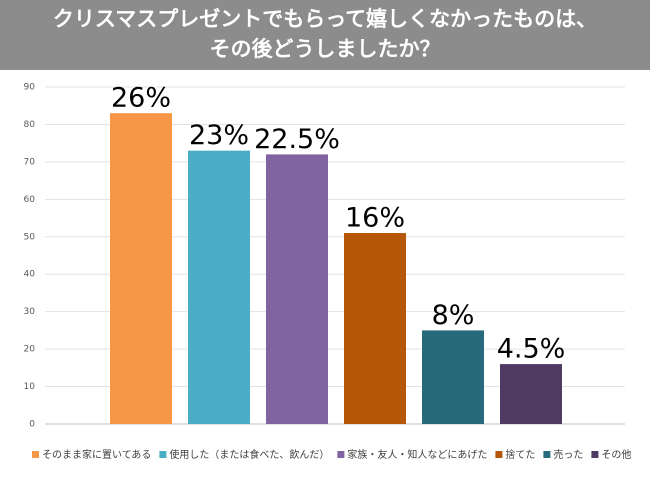 The height and width of the screenshot is (488, 650). Describe the element at coordinates (30, 387) in the screenshot. I see `y-tick-label: 10` at that location.